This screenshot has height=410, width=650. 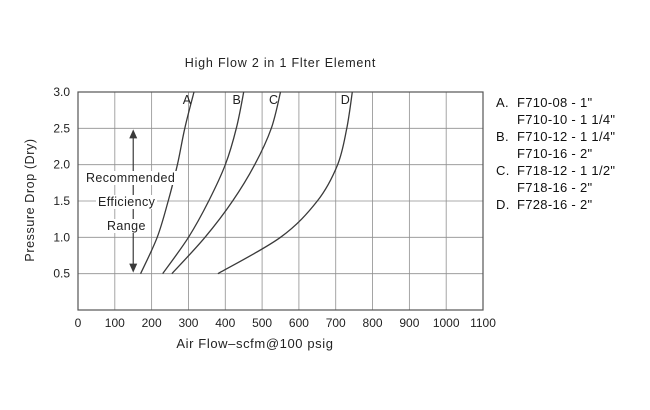 I want to click on legend-item-letter: B., so click(x=502, y=136).